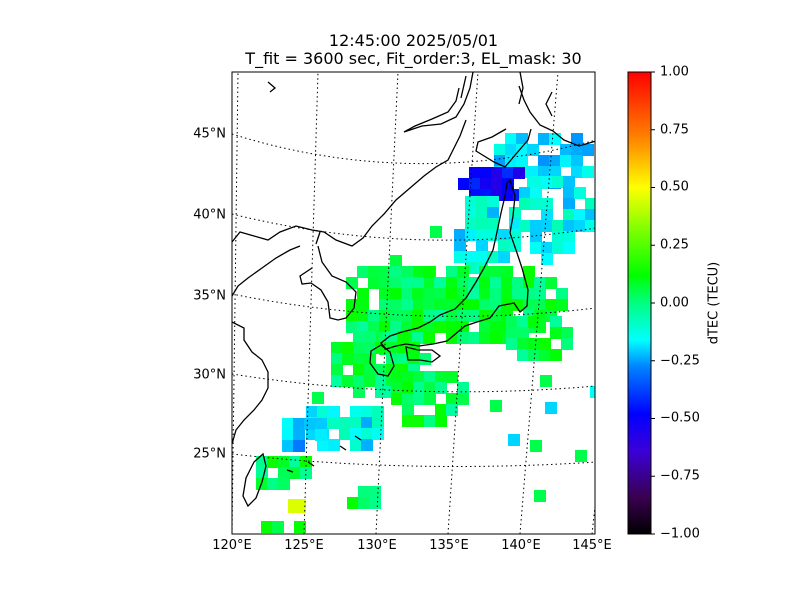 The width and height of the screenshot is (800, 600). Describe the element at coordinates (423, 354) in the screenshot. I see `coastline-shikoku` at that location.